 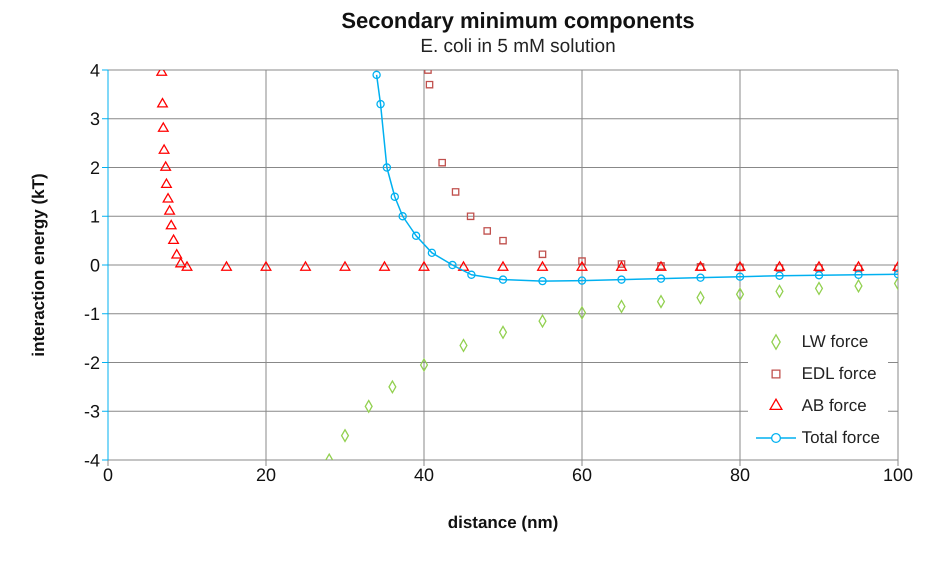 What do you see at coordinates (266, 474) in the screenshot?
I see `x-tick-label: 20` at bounding box center [266, 474].